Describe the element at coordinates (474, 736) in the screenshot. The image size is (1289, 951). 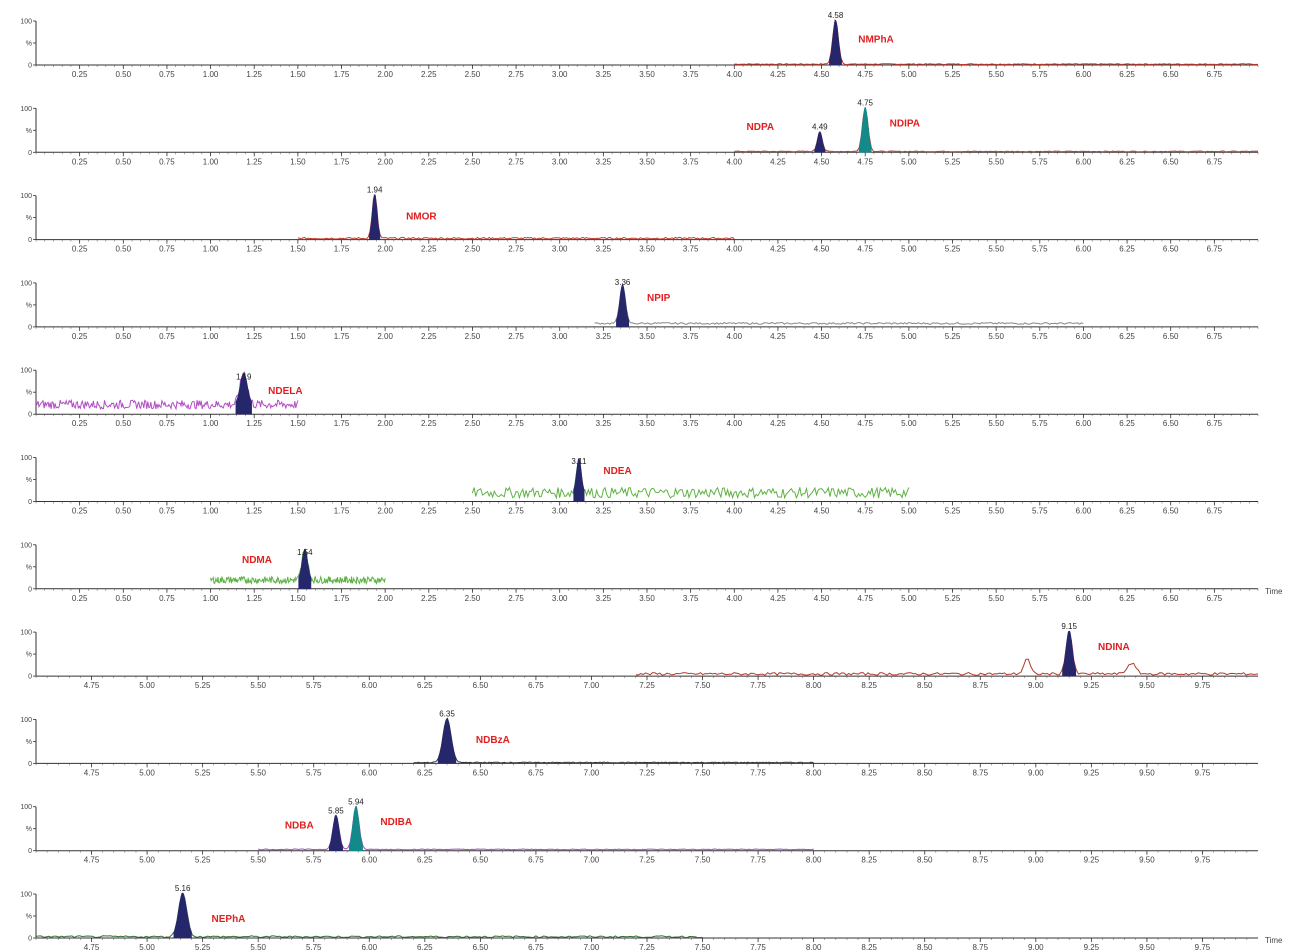
I see `peak: 6.35NDBzA` at that location.